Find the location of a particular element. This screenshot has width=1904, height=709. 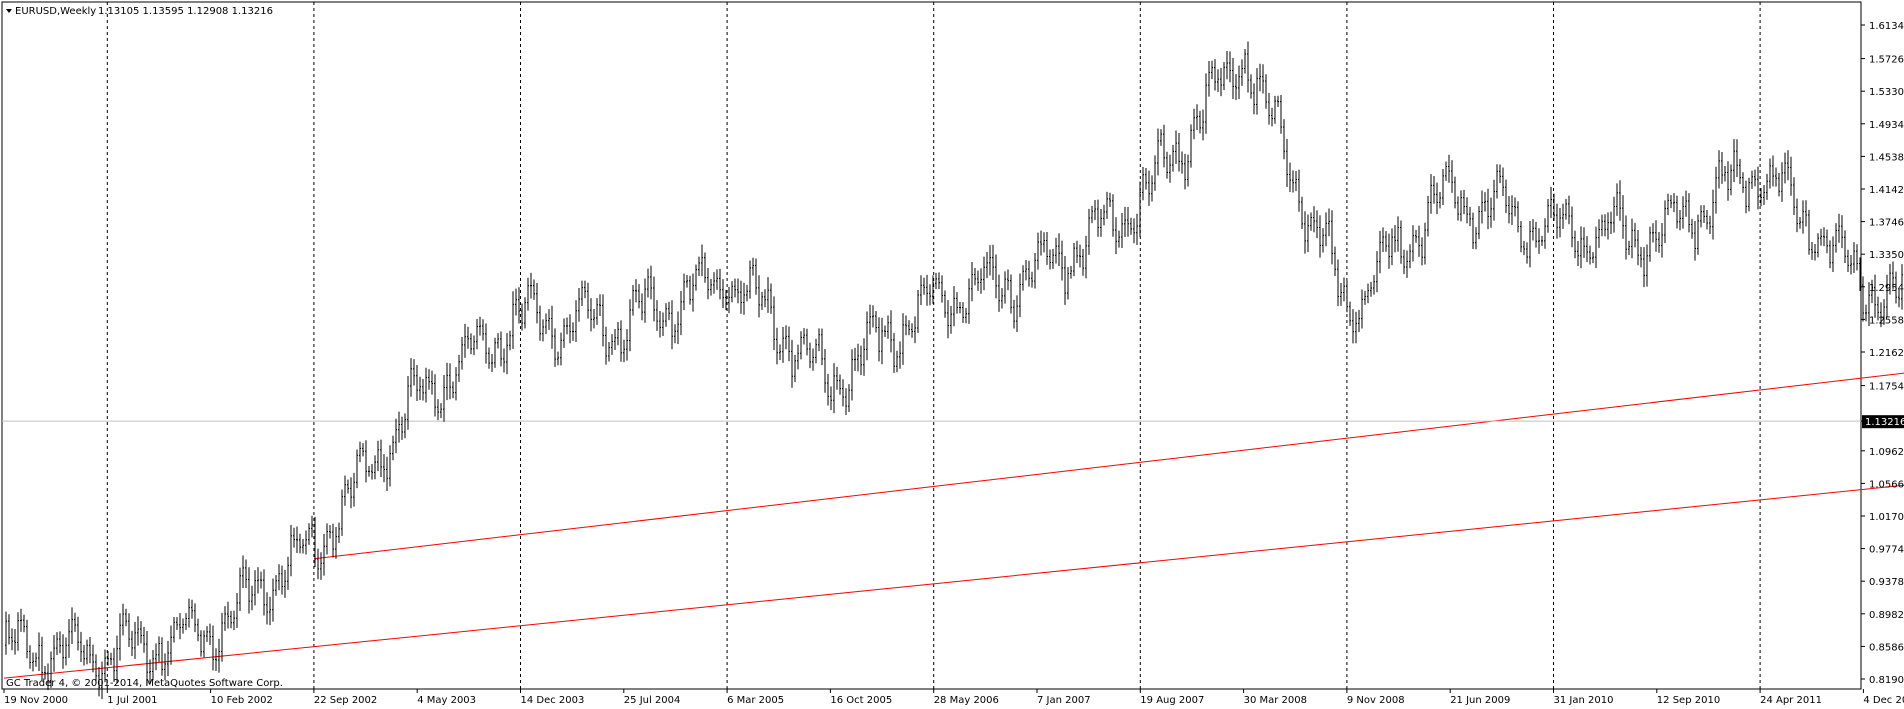

x-tick-label: 7 Jan 2007 is located at coordinates (1064, 700).